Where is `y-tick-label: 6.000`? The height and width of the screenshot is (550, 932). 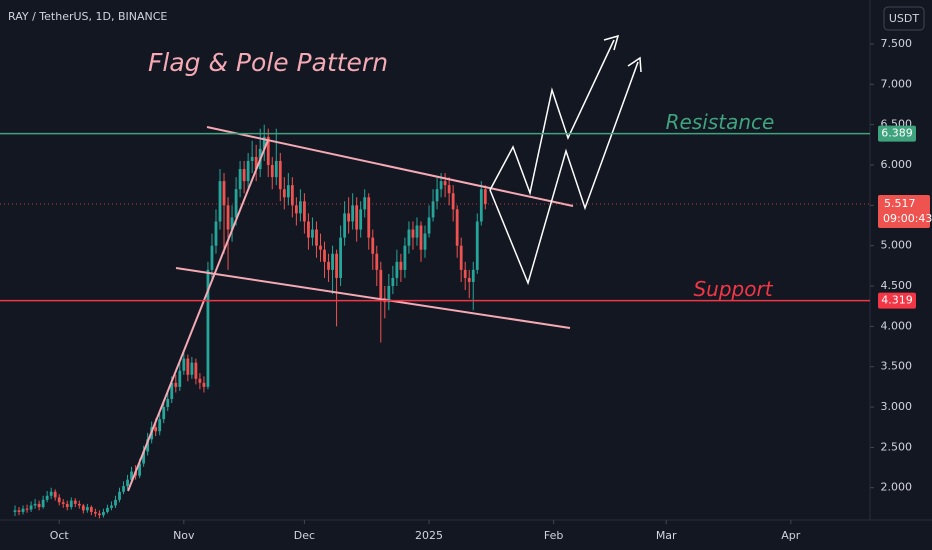 y-tick-label: 6.000 is located at coordinates (897, 164).